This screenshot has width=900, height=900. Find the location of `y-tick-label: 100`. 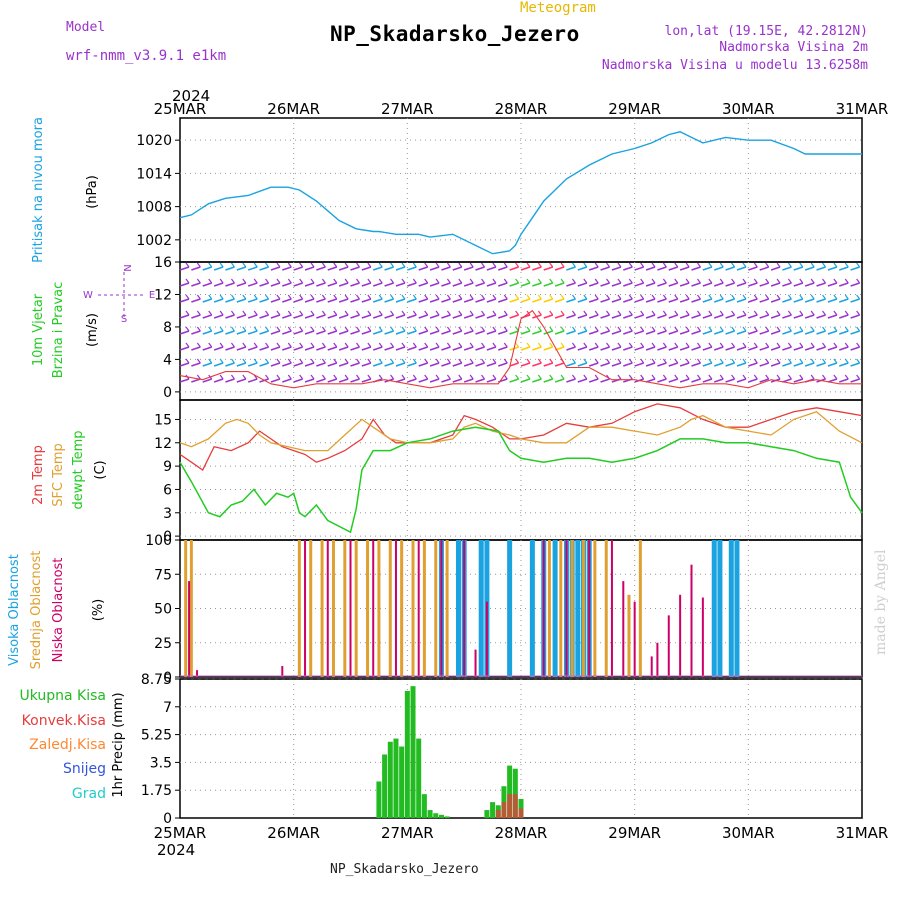

y-tick-label: 100 is located at coordinates (158, 541).